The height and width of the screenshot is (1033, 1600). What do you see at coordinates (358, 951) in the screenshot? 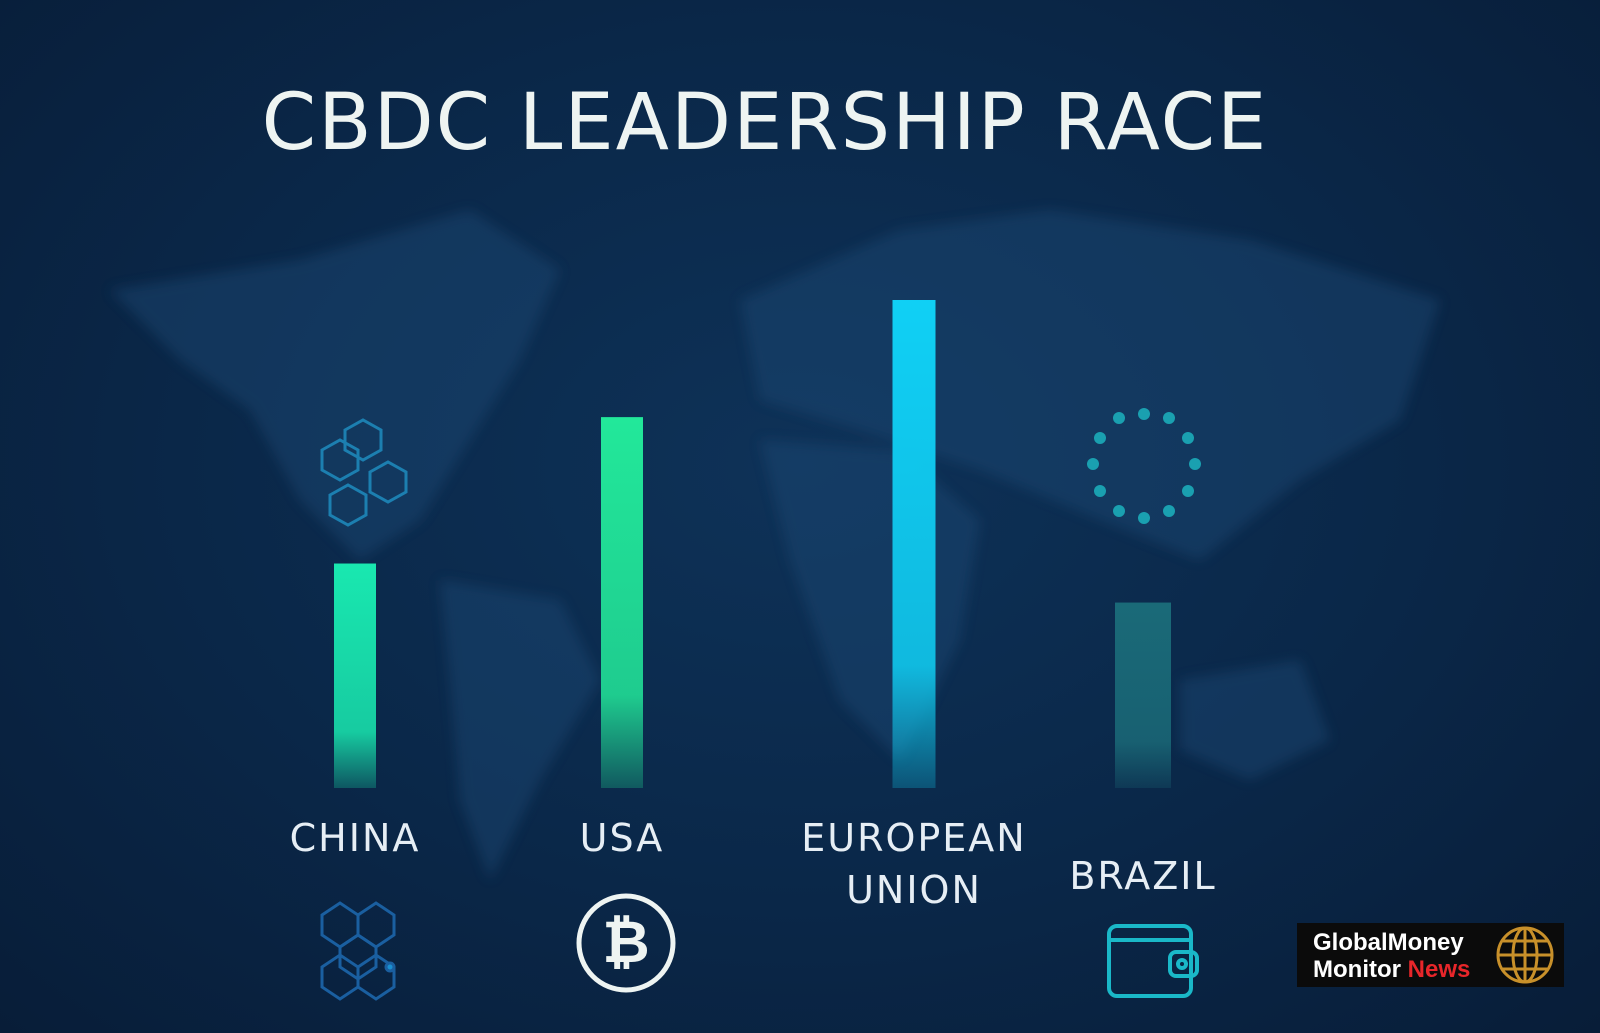
I see `china-icon` at bounding box center [358, 951].